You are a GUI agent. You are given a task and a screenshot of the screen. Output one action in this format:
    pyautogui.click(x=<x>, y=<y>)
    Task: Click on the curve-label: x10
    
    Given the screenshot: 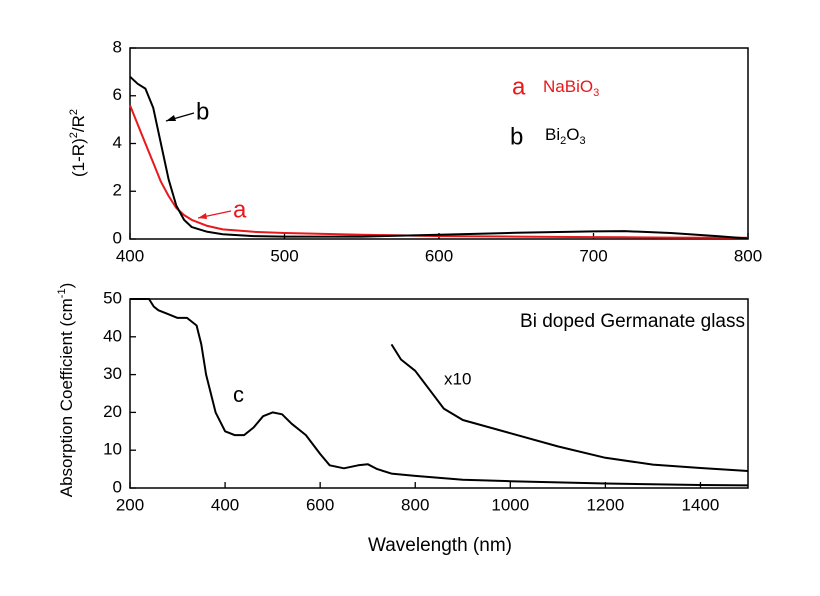 What is the action you would take?
    pyautogui.click(x=457, y=378)
    